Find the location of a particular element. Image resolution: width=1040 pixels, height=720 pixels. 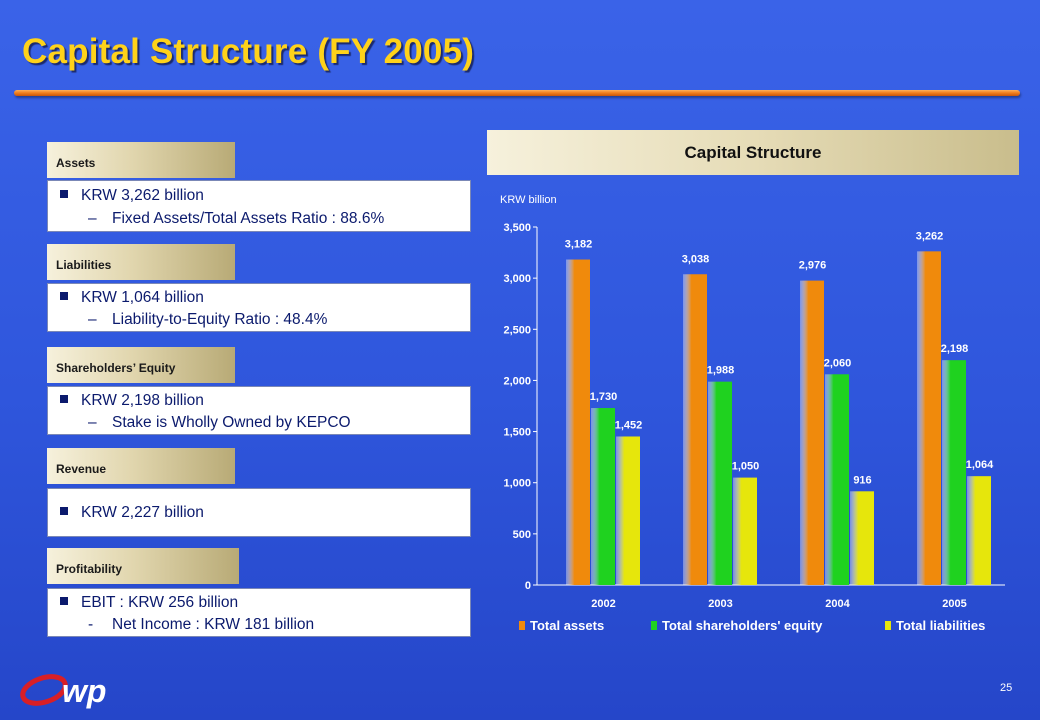

x-tick-label: 2005 is located at coordinates (954, 604).